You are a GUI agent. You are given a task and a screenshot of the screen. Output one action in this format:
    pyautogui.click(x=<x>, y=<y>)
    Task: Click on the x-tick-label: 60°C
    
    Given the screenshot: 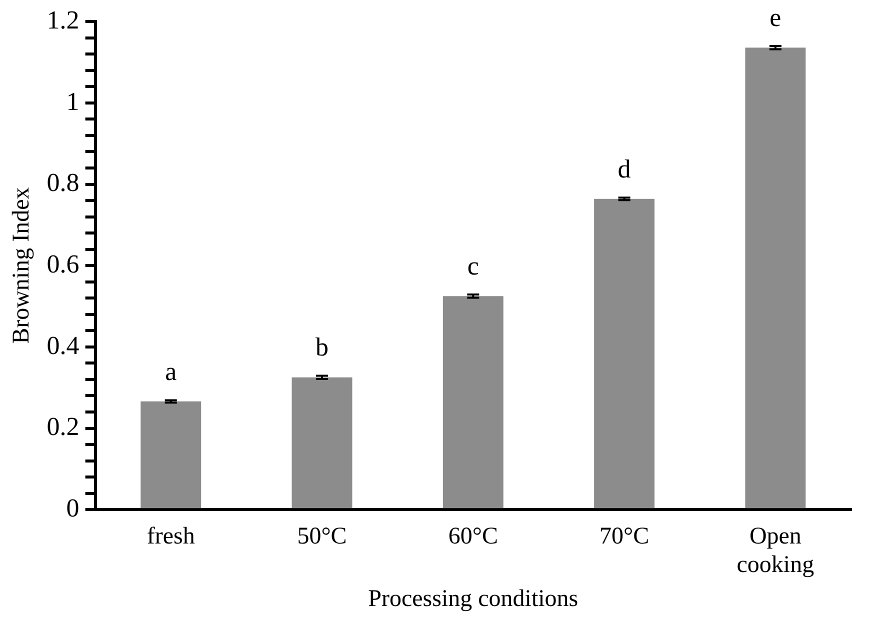 What is the action you would take?
    pyautogui.click(x=473, y=536)
    